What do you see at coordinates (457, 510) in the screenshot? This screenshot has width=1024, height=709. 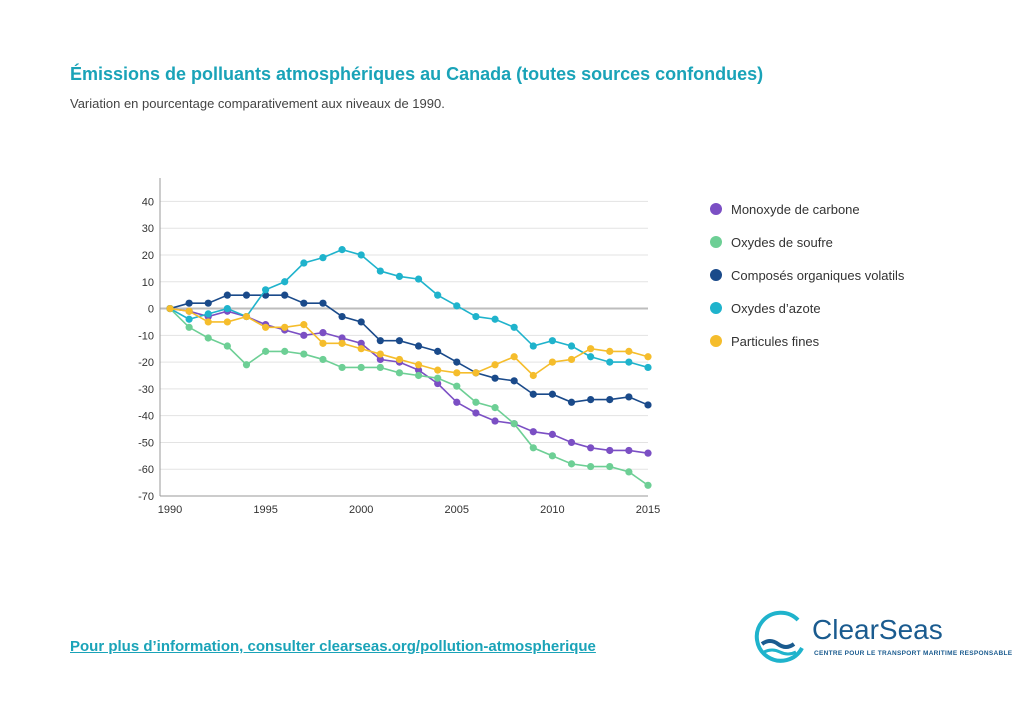 I see `x-tick-label: 2005` at bounding box center [457, 510].